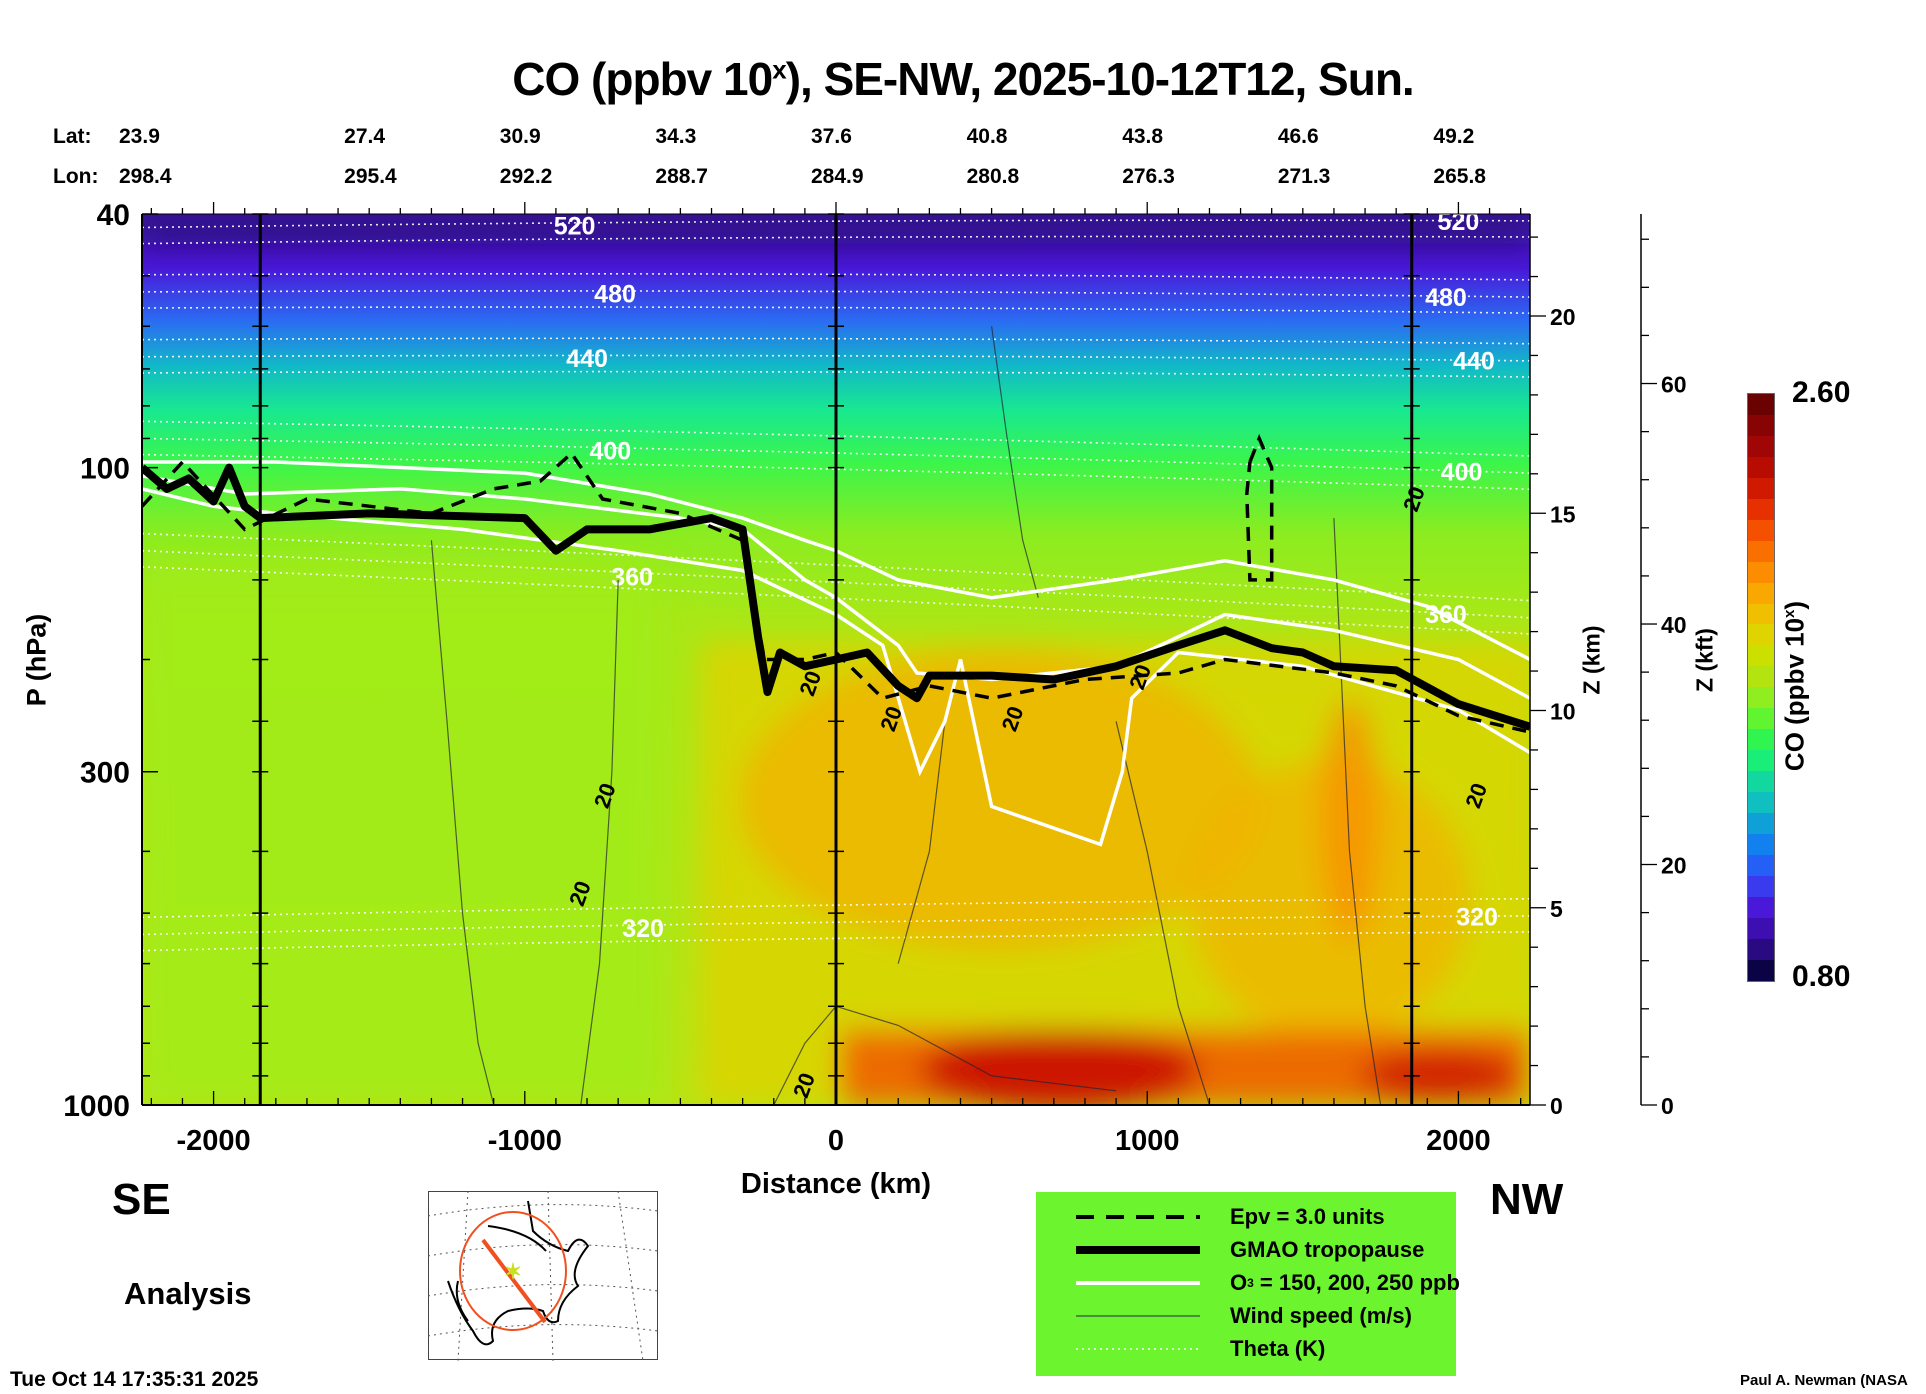  I want to click on theta-label: 320, so click(643, 929).